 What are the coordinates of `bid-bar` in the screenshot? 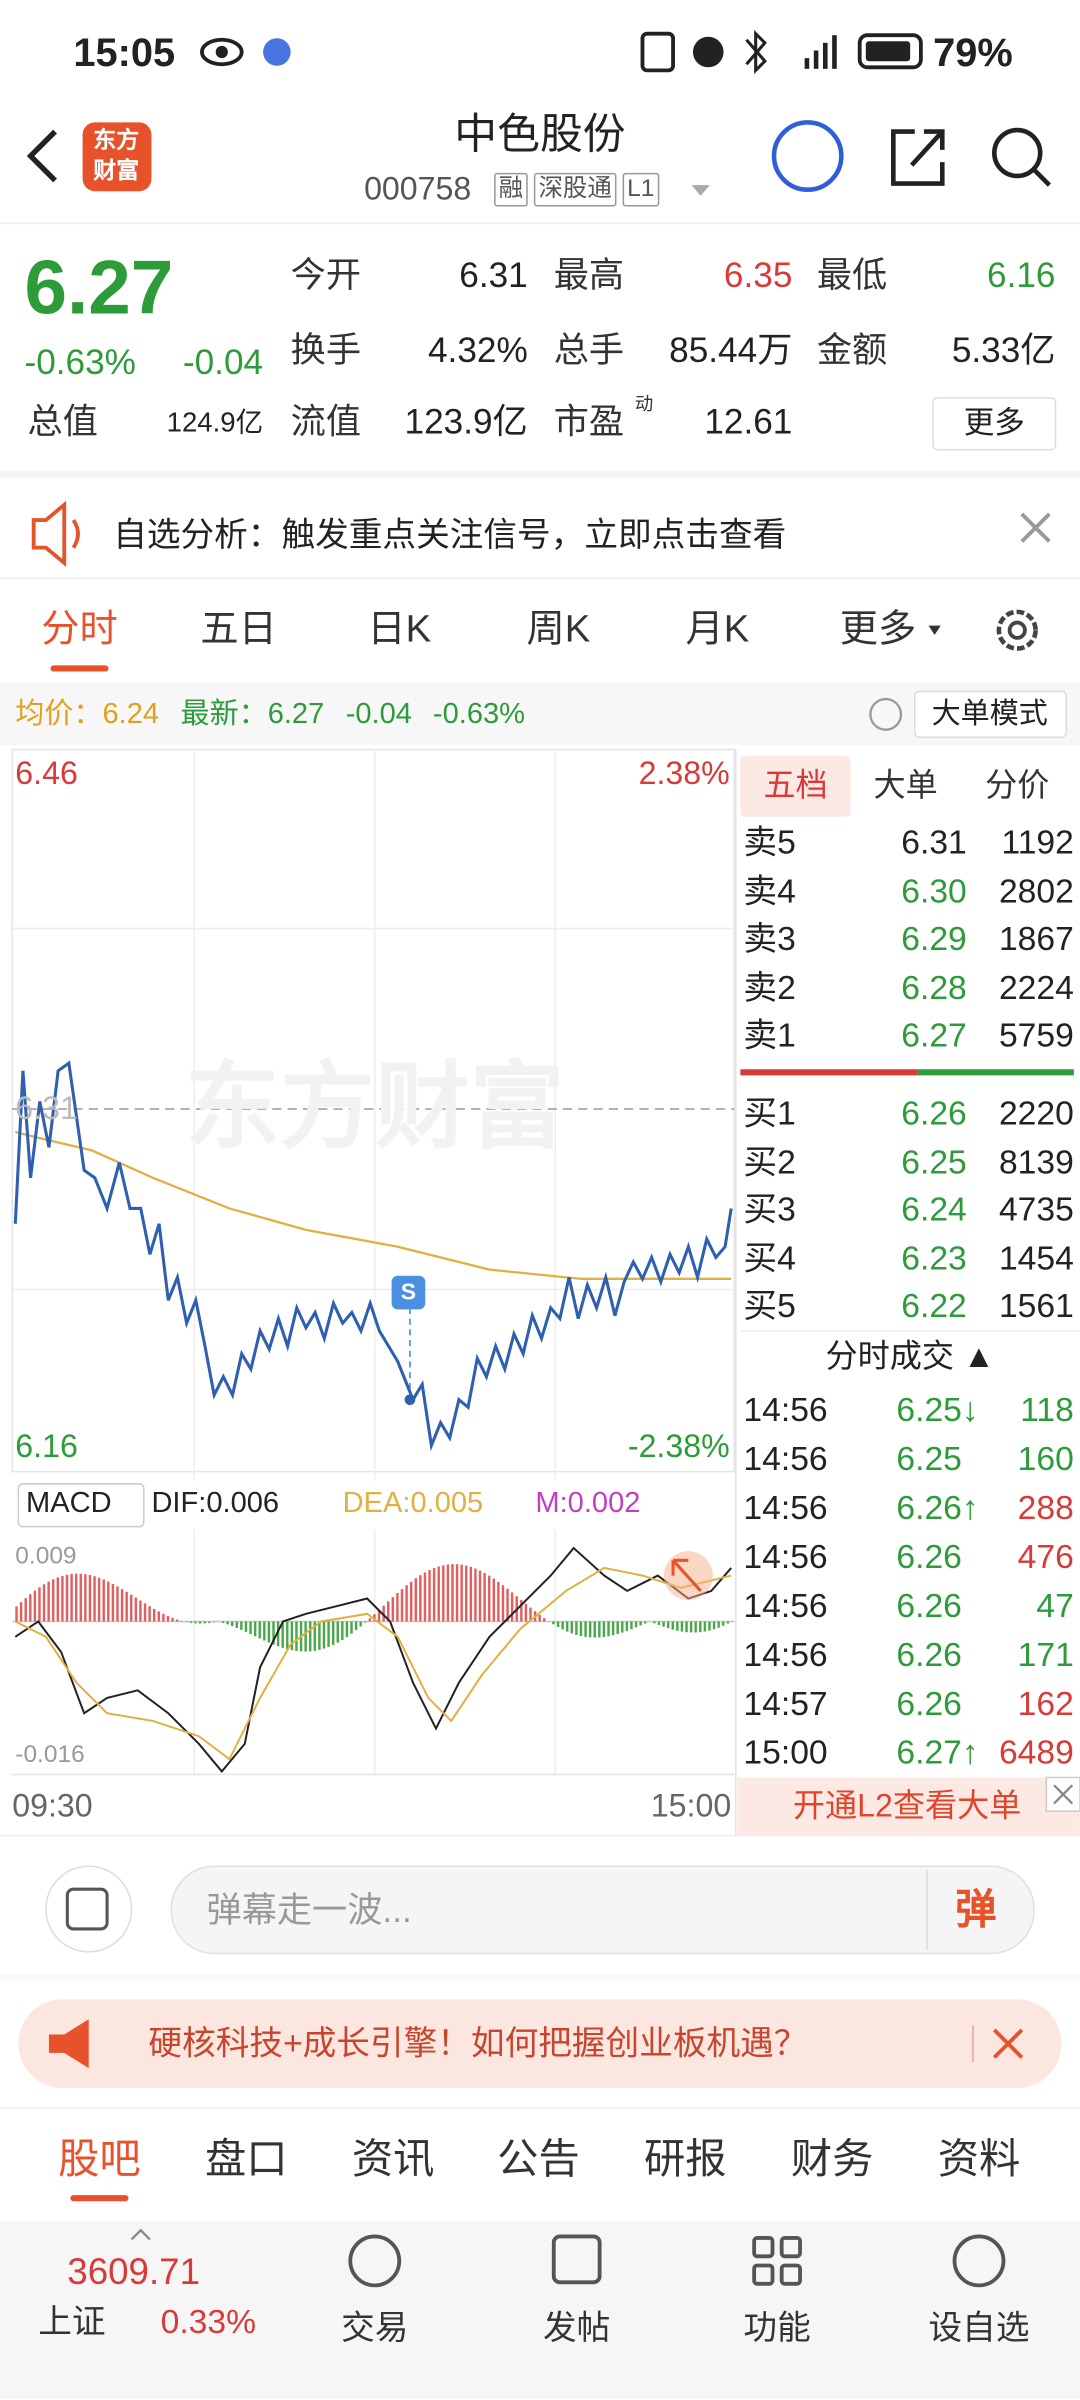 It's located at (995, 1072).